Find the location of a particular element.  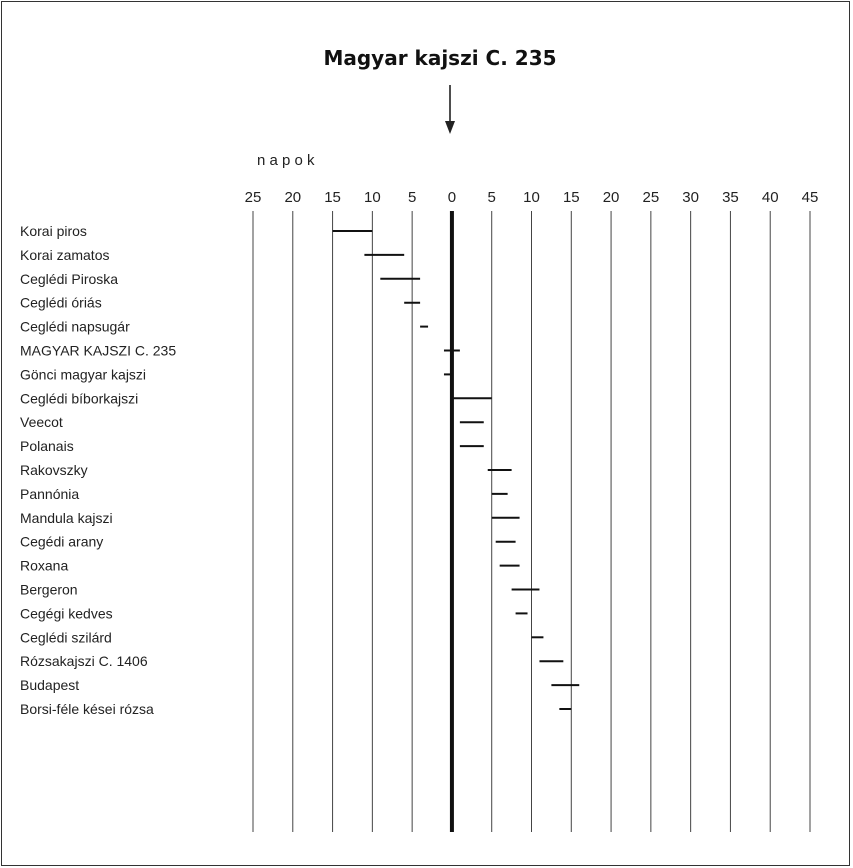

category-label: Cegédi arany is located at coordinates (61, 542).